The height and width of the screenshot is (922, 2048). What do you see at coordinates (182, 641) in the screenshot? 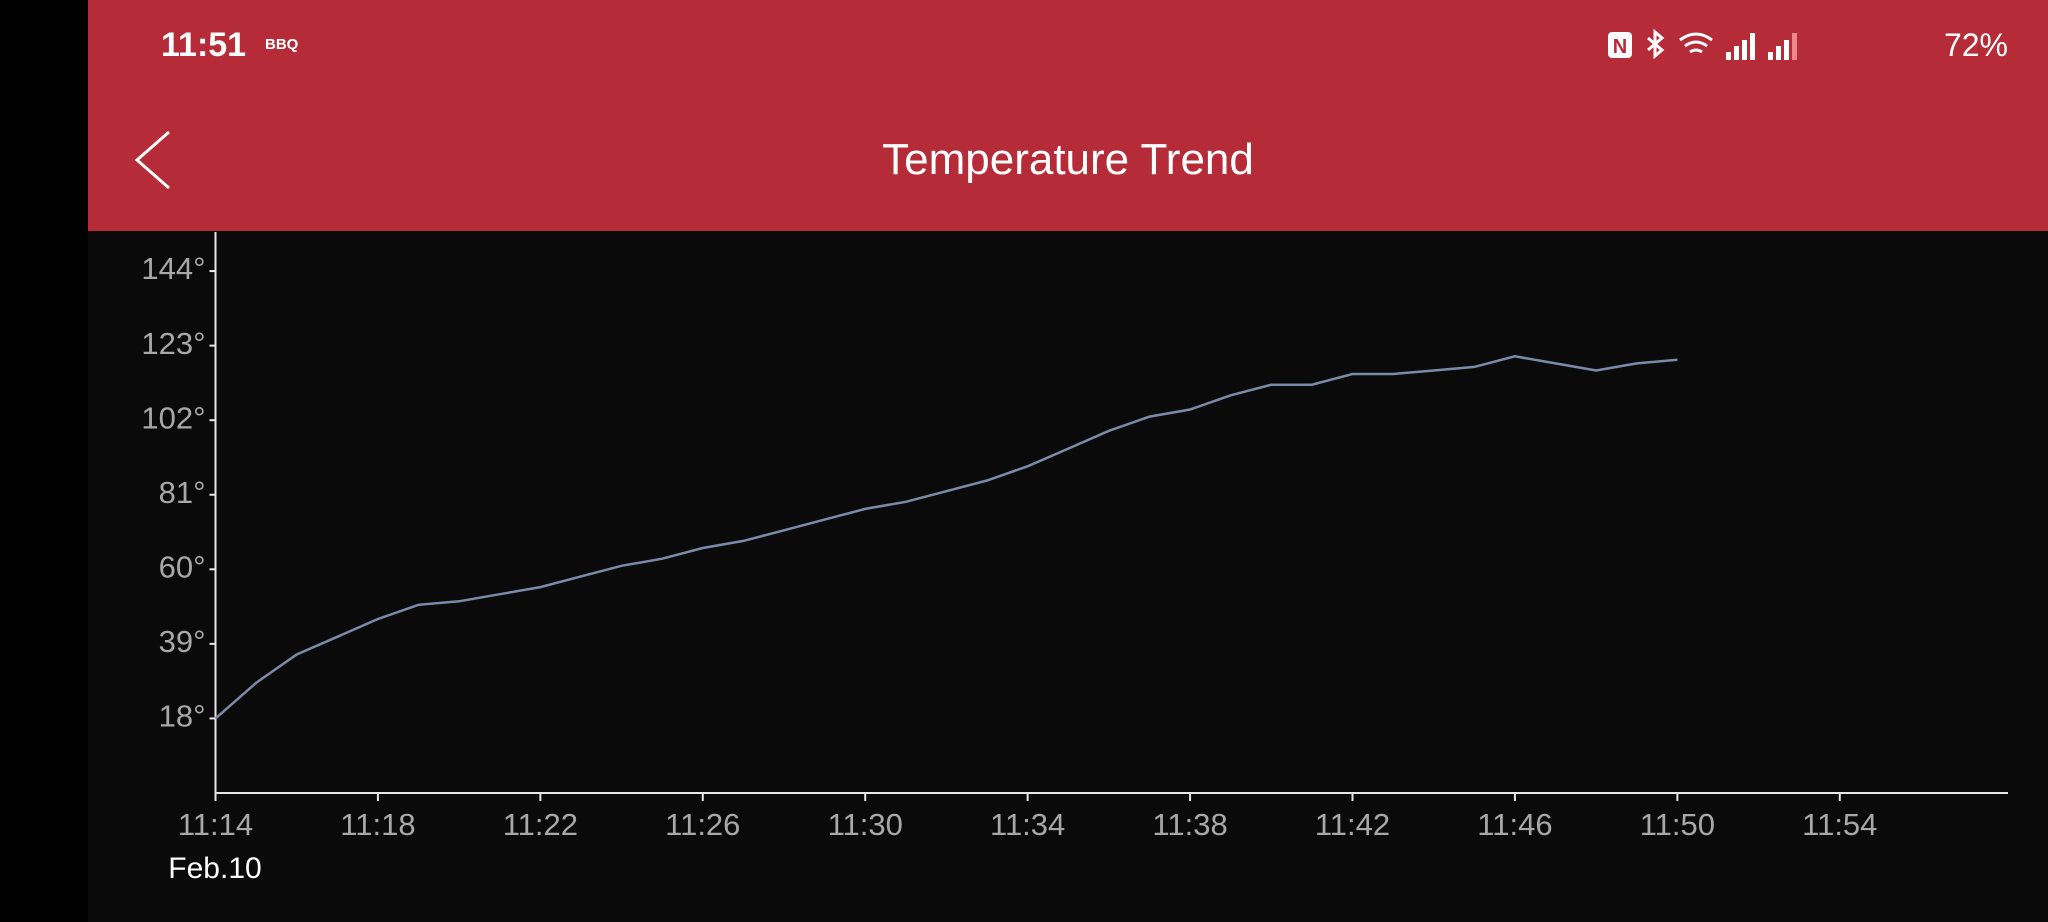
I see `y-tick-label: 39°` at bounding box center [182, 641].